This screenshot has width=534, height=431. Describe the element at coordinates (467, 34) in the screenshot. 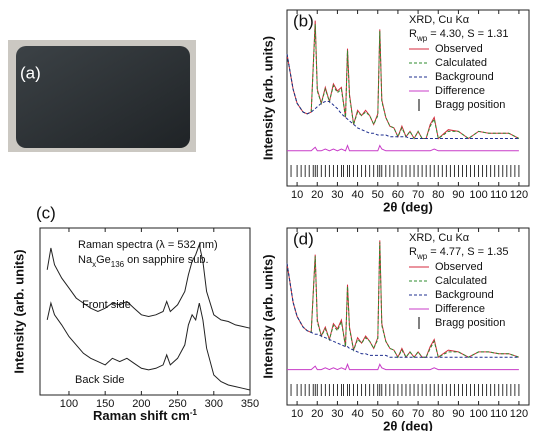

I see `annotation-part: = 4.30, S = 1.31` at that location.